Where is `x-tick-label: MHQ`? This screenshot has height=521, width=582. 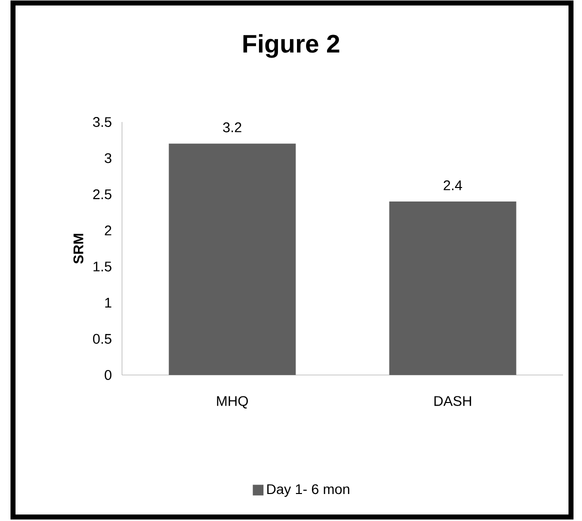 x-tick-label: MHQ is located at coordinates (232, 402).